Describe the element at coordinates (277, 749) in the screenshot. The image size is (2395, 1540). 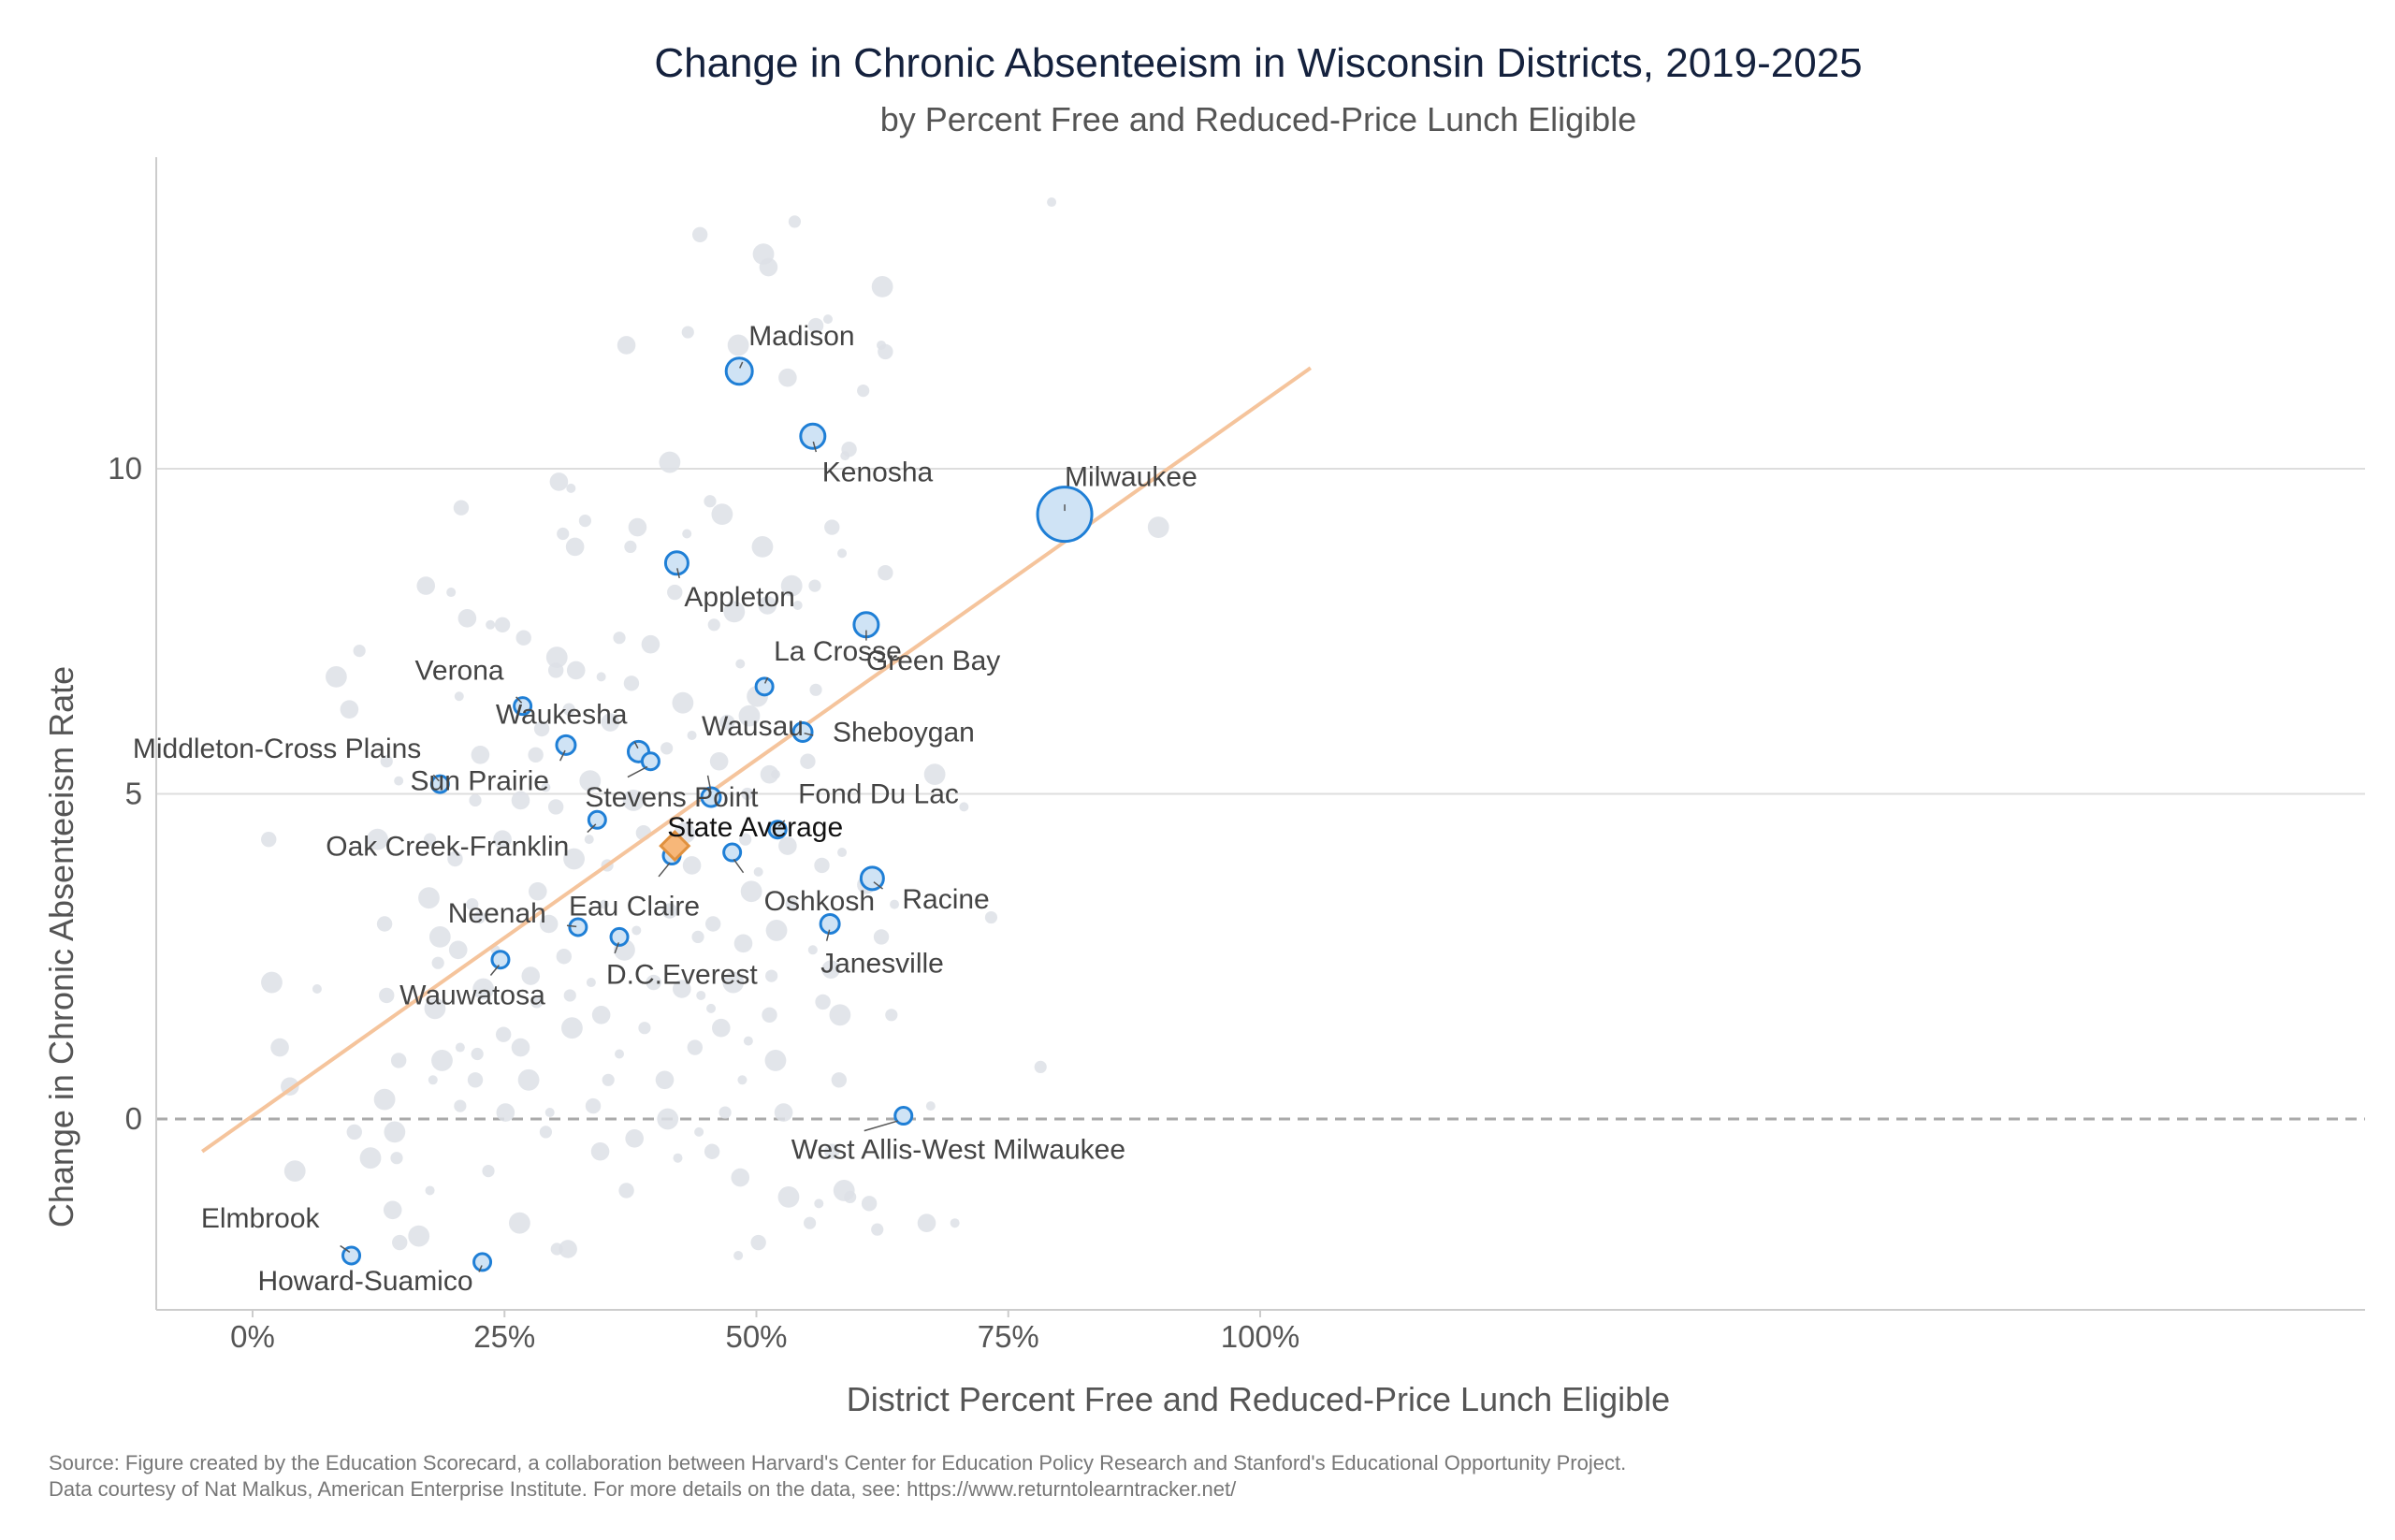
I see `district-label: Middleton-Cross Plains` at that location.